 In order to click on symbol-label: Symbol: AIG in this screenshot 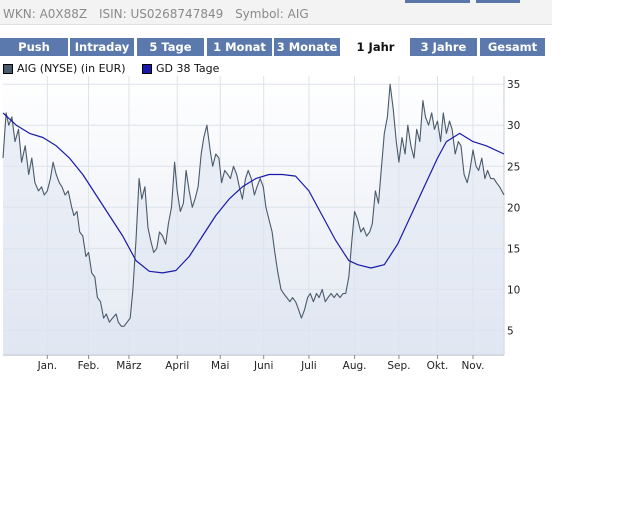, I will do `click(272, 14)`.